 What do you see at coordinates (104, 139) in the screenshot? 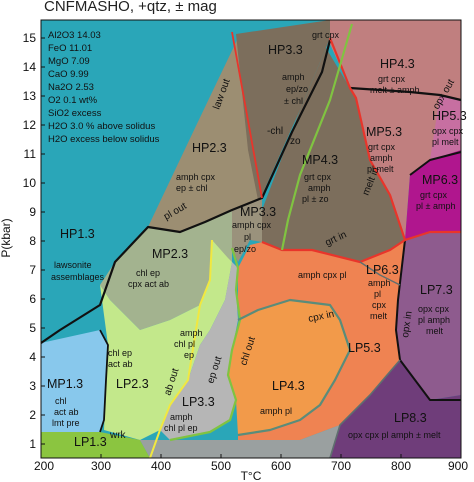
I see `composition-line: H2O excess below solidus` at bounding box center [104, 139].